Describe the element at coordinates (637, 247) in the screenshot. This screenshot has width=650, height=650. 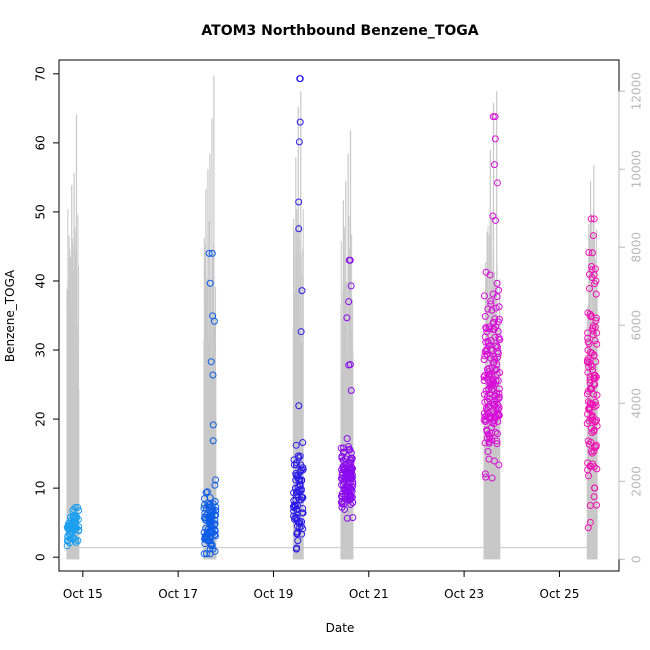
I see `y2-tick-label: 8000` at that location.